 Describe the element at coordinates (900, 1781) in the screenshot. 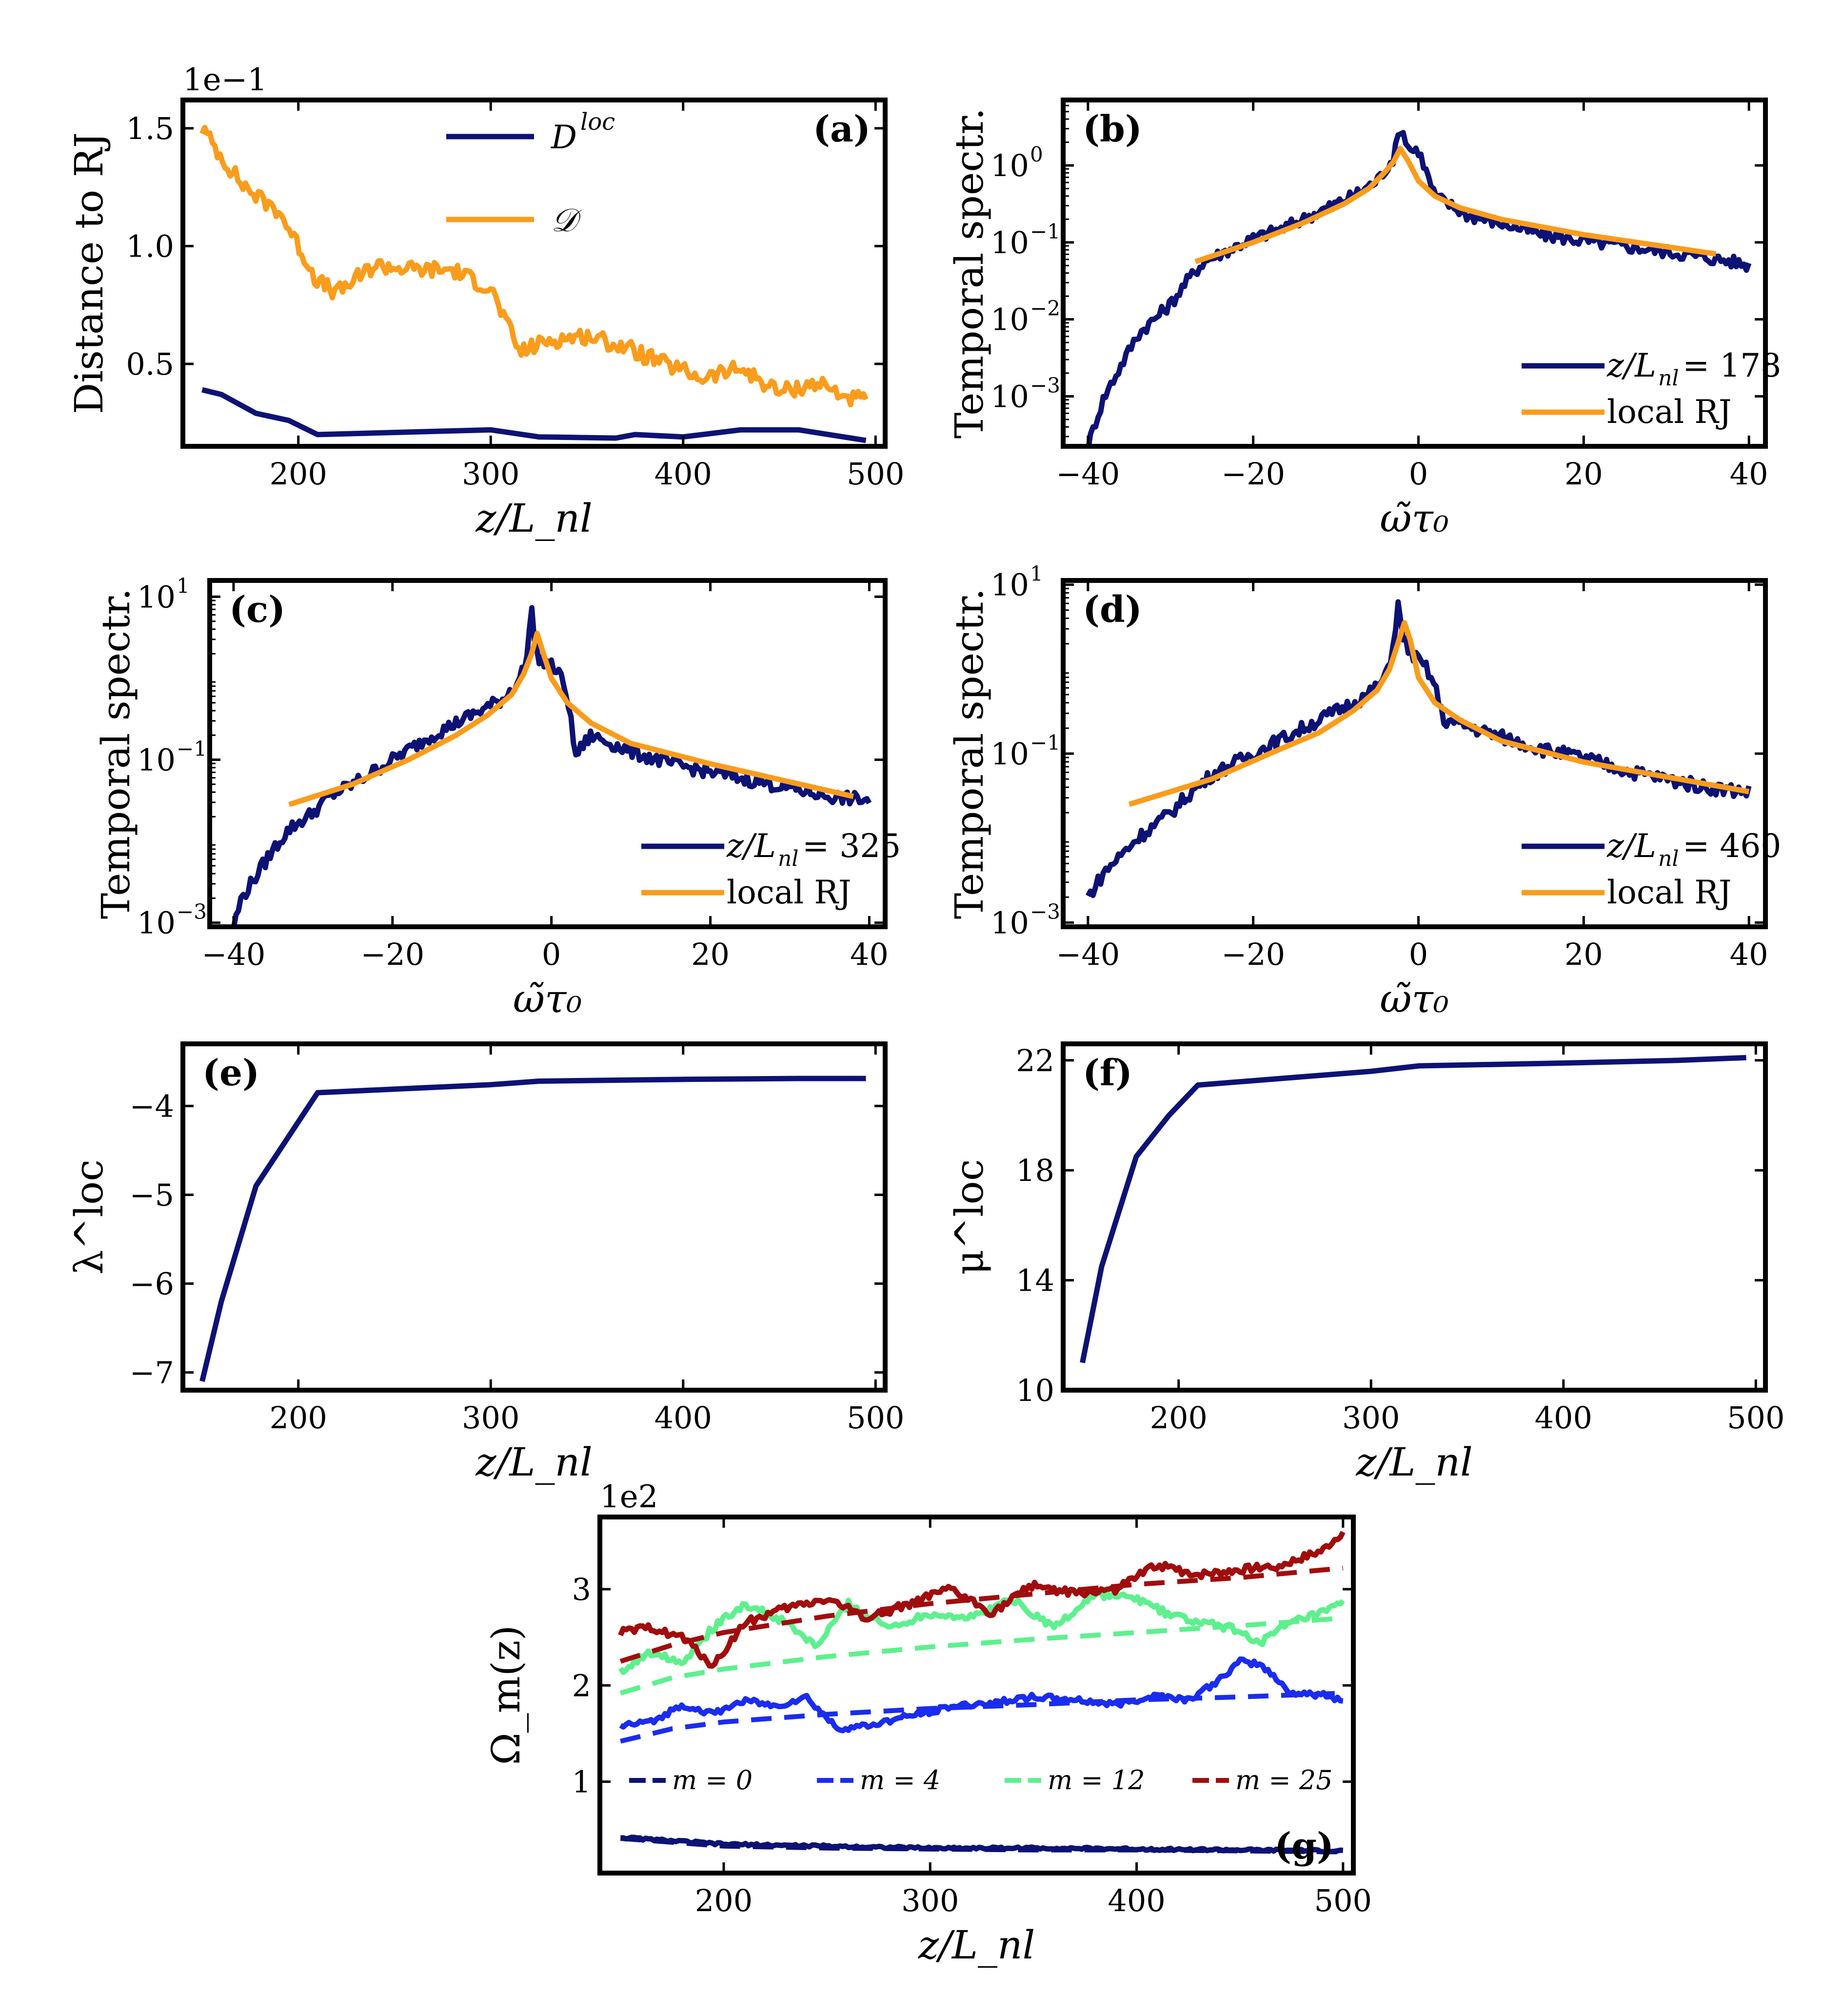

I see `legend-label: m = 4` at that location.